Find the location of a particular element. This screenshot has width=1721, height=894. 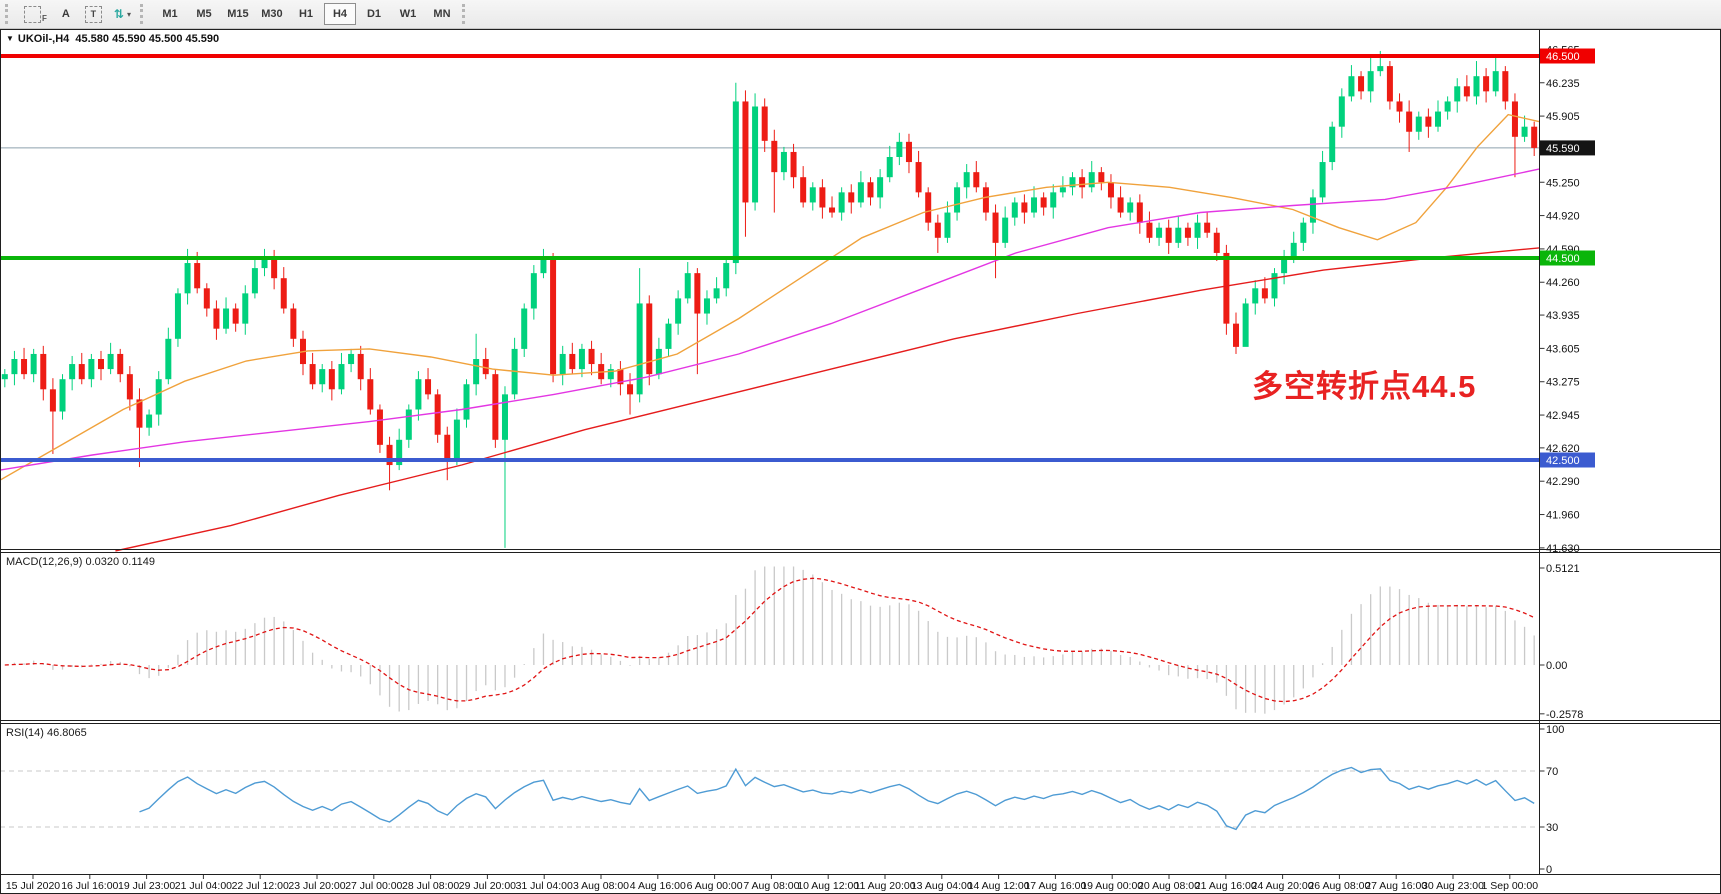

time-axis-label: 1 Sep 00:00 is located at coordinates (1509, 886).